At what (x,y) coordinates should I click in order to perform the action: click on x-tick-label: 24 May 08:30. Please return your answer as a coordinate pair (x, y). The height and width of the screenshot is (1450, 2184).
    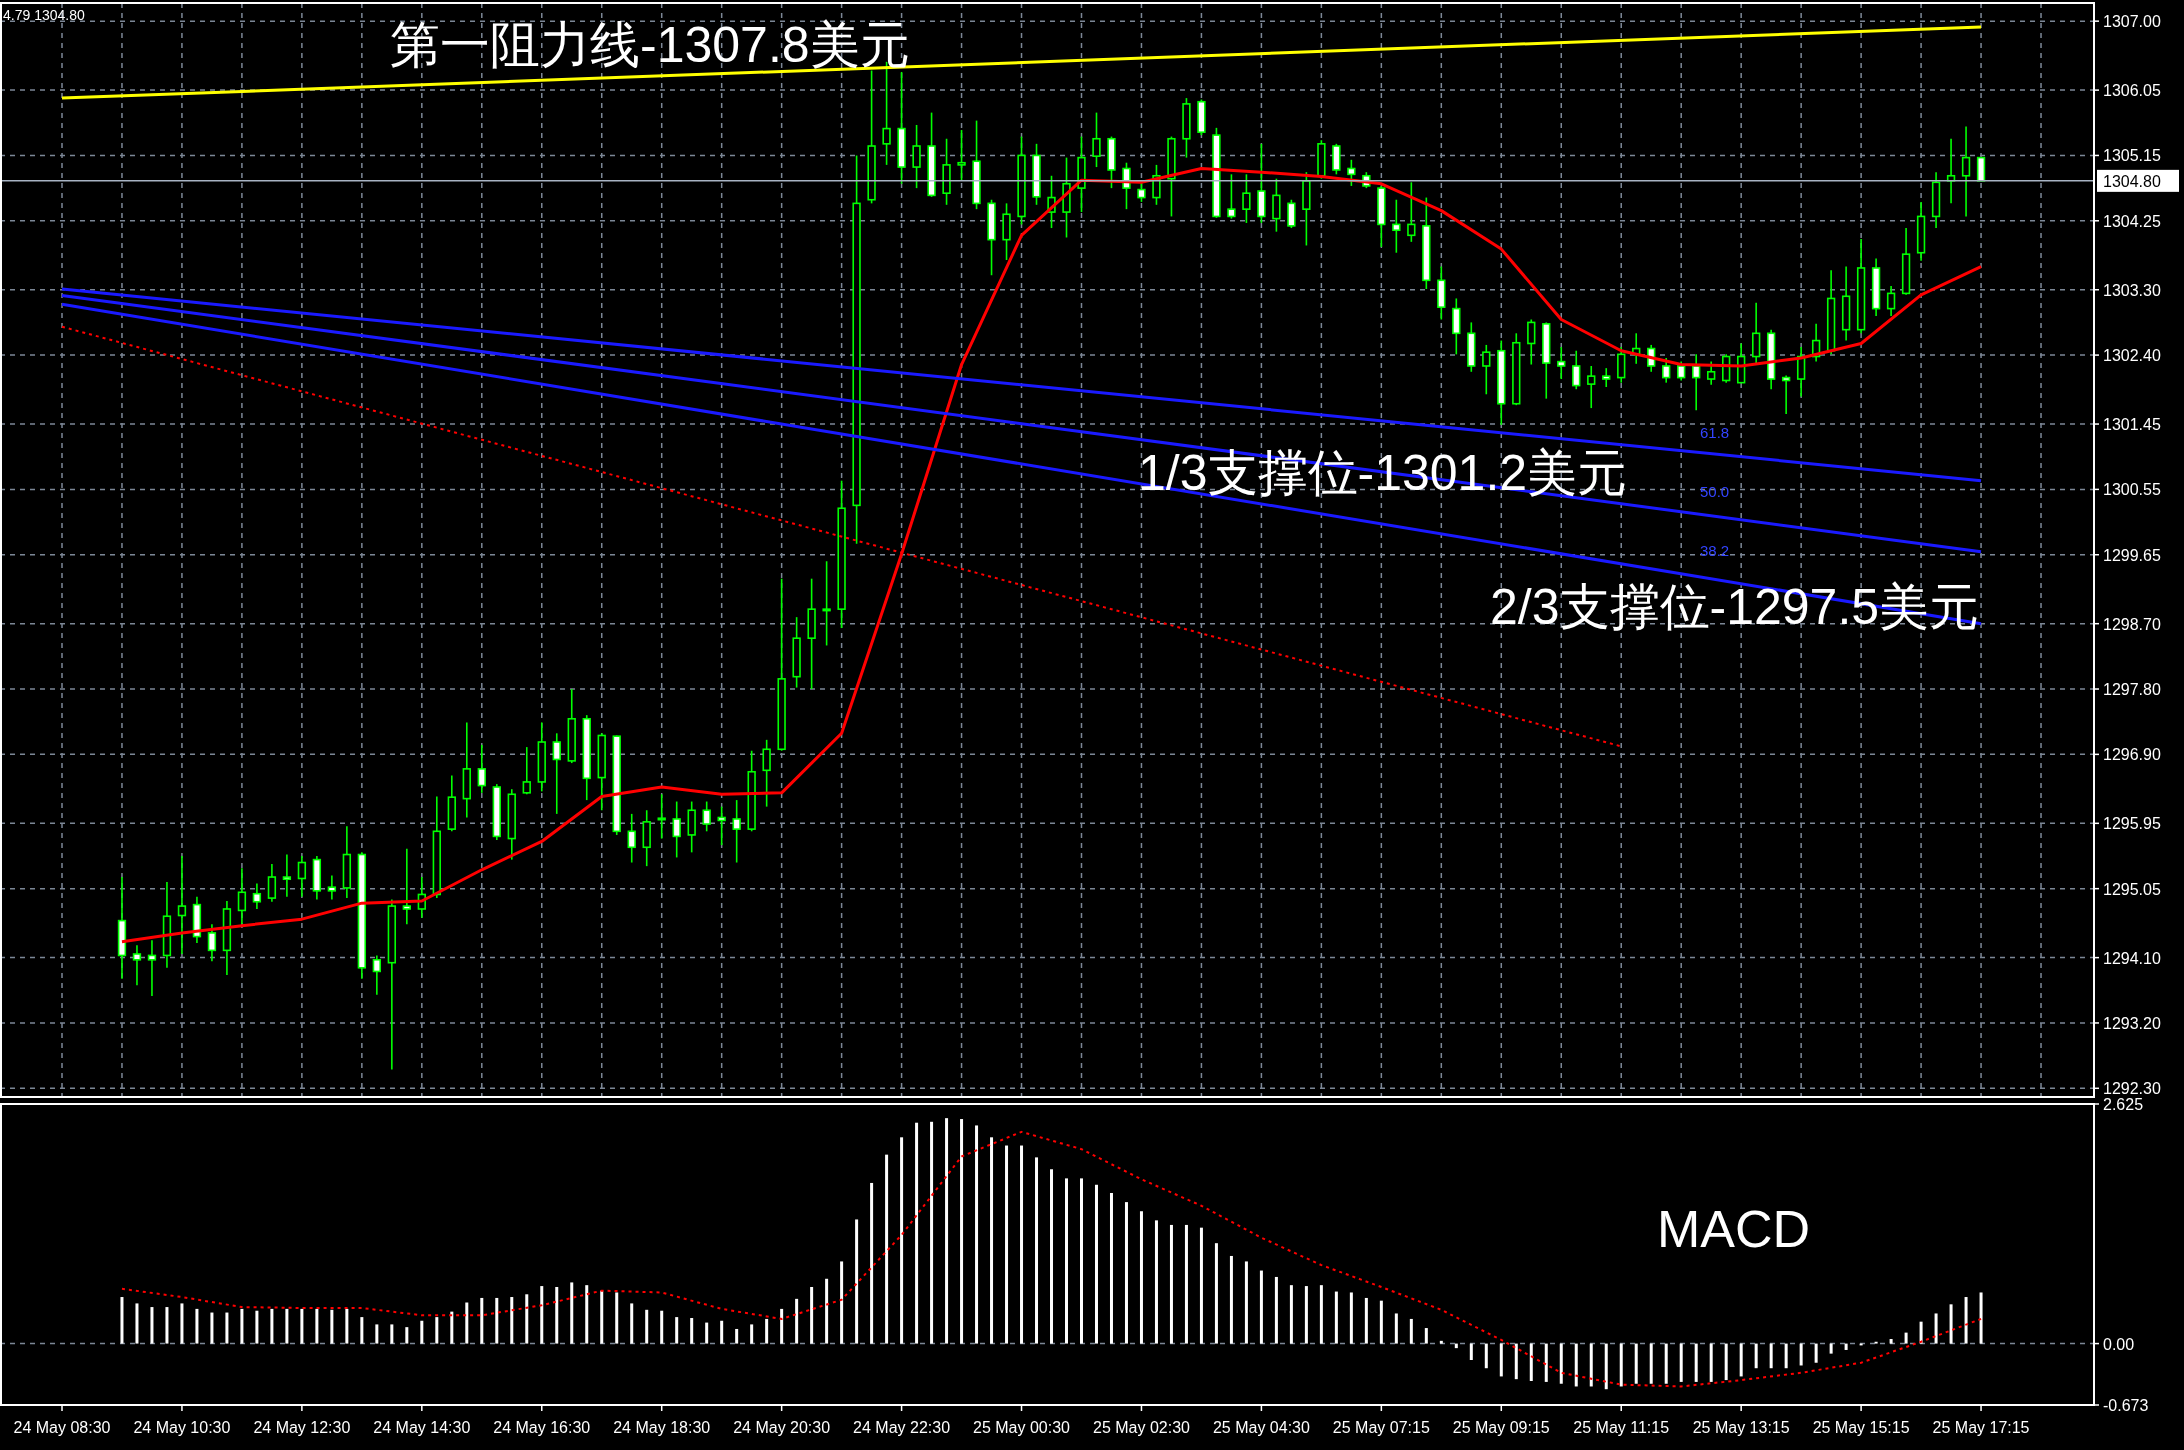
    Looking at the image, I should click on (62, 1427).